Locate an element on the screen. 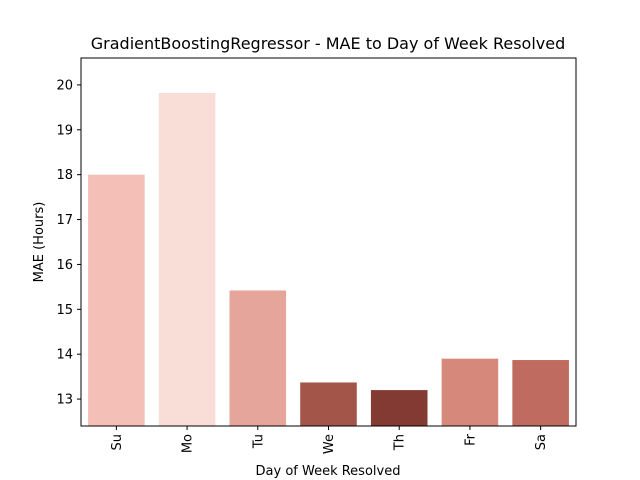 The image size is (640, 480). bar-tu is located at coordinates (258, 358).